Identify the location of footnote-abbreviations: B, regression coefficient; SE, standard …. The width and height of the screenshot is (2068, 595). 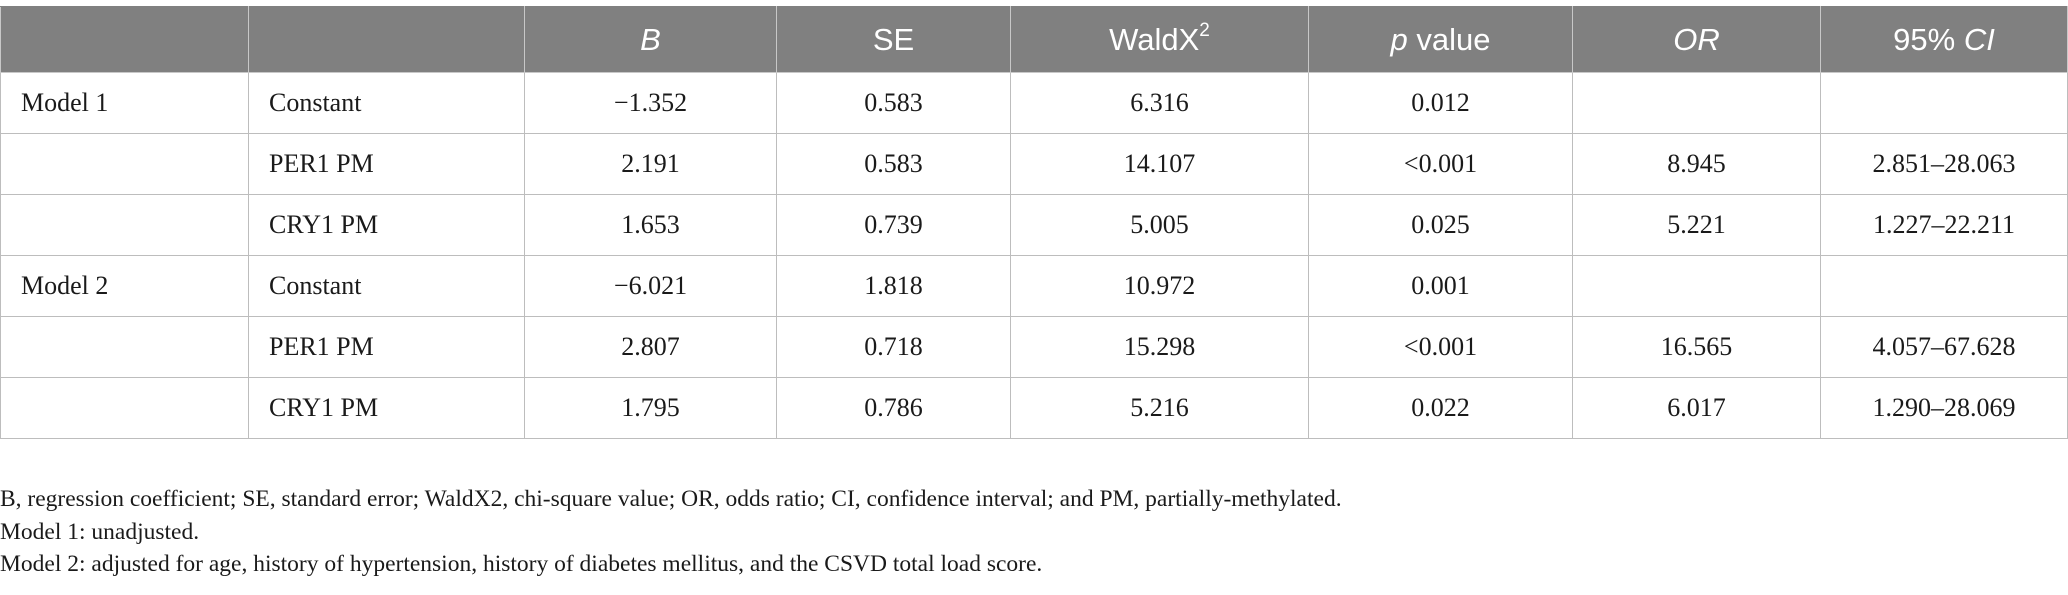
(671, 499).